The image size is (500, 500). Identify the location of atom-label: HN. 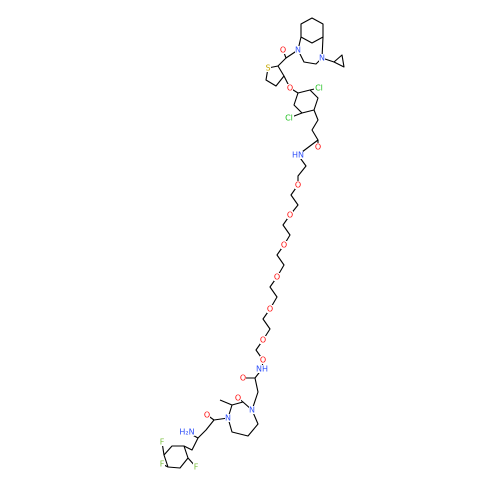
(298, 155).